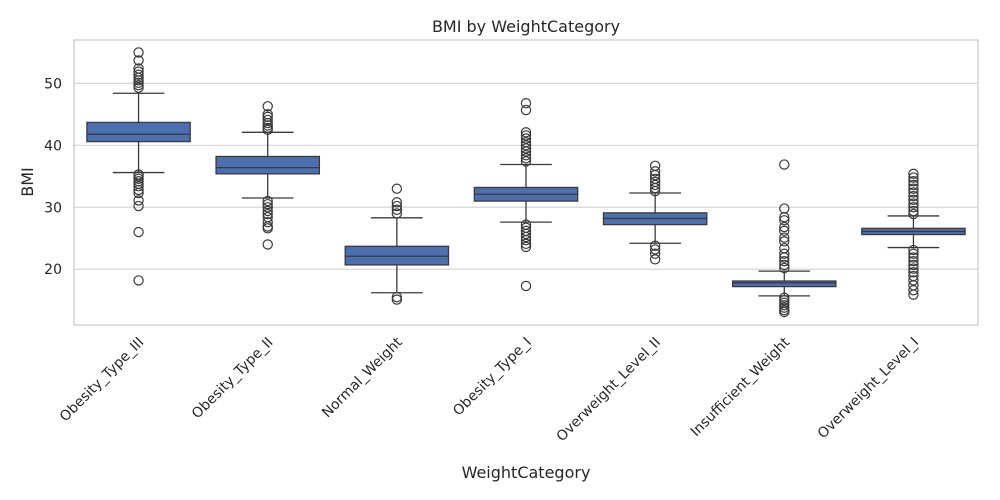 The image size is (1000, 500). What do you see at coordinates (868, 388) in the screenshot?
I see `x-tick-label: Overweight_Level_I` at bounding box center [868, 388].